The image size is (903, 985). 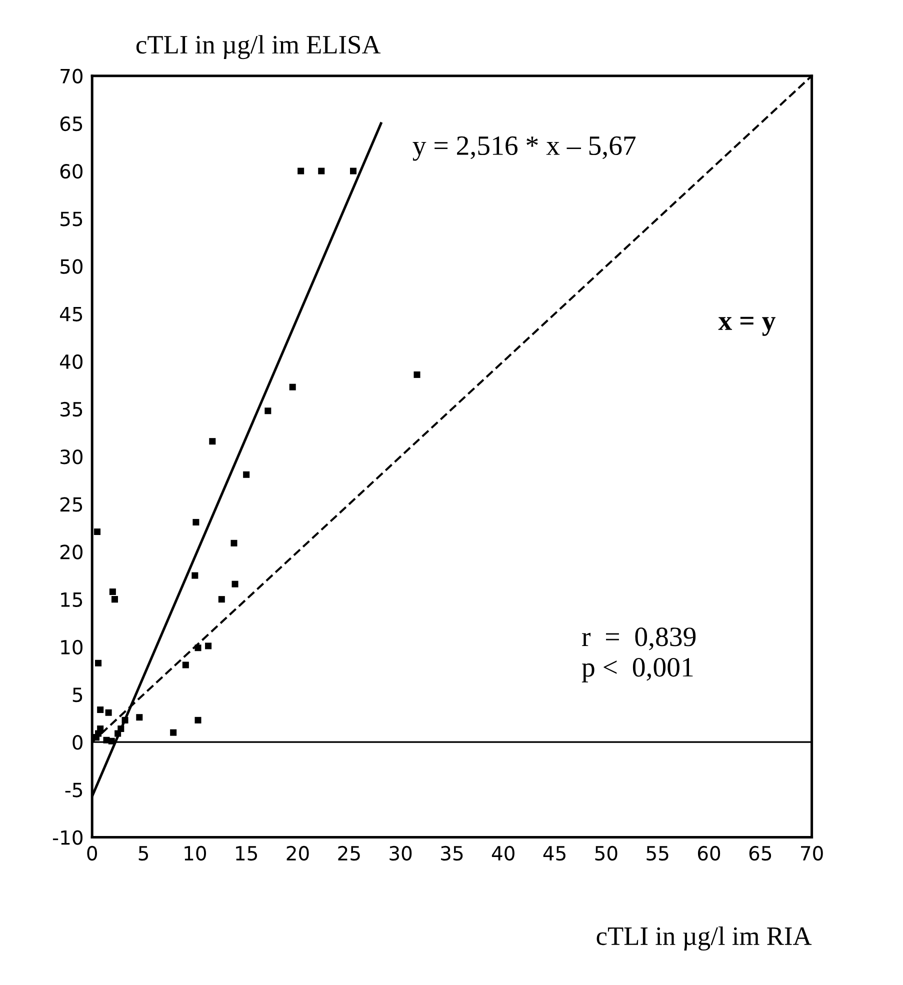 What do you see at coordinates (71, 457) in the screenshot?
I see `y-tick-label: 30` at bounding box center [71, 457].